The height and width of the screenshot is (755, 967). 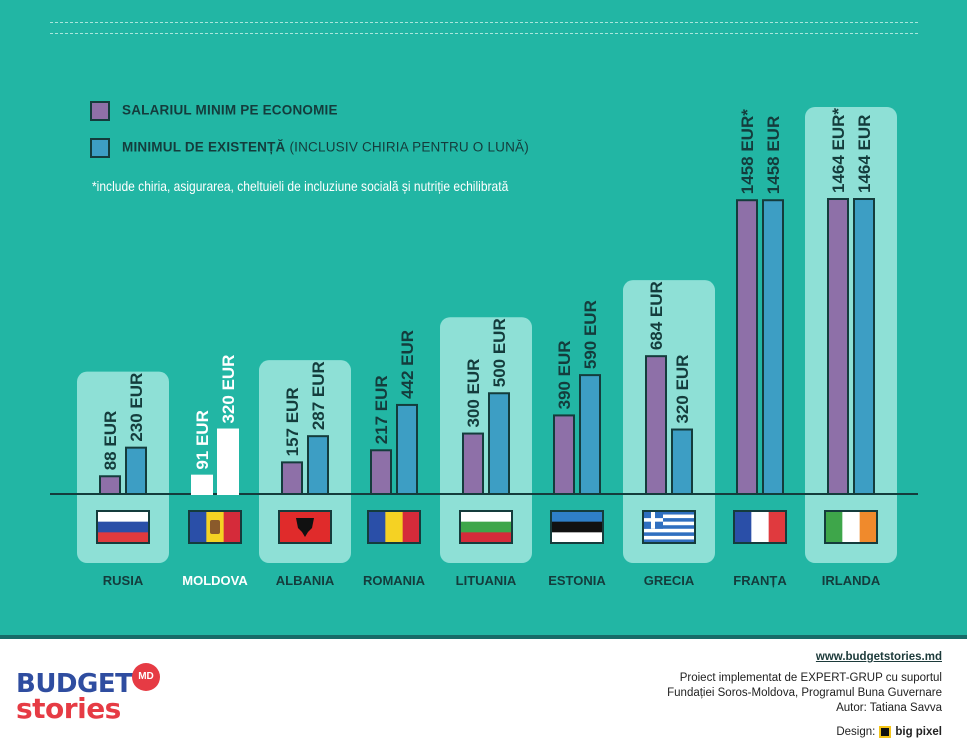 I want to click on legend-label-subsistence: MINIMUL DE EXISTENȚĂ, so click(x=204, y=147).